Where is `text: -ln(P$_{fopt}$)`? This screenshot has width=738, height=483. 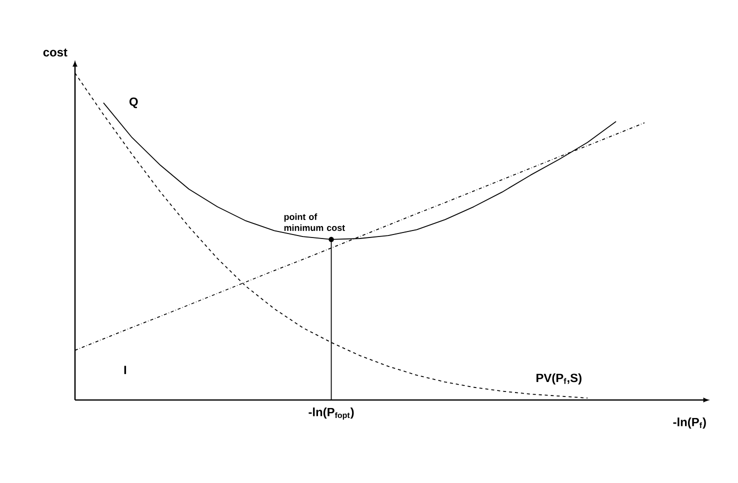
text: -ln(P$_{fopt}$) is located at coordinates (331, 414).